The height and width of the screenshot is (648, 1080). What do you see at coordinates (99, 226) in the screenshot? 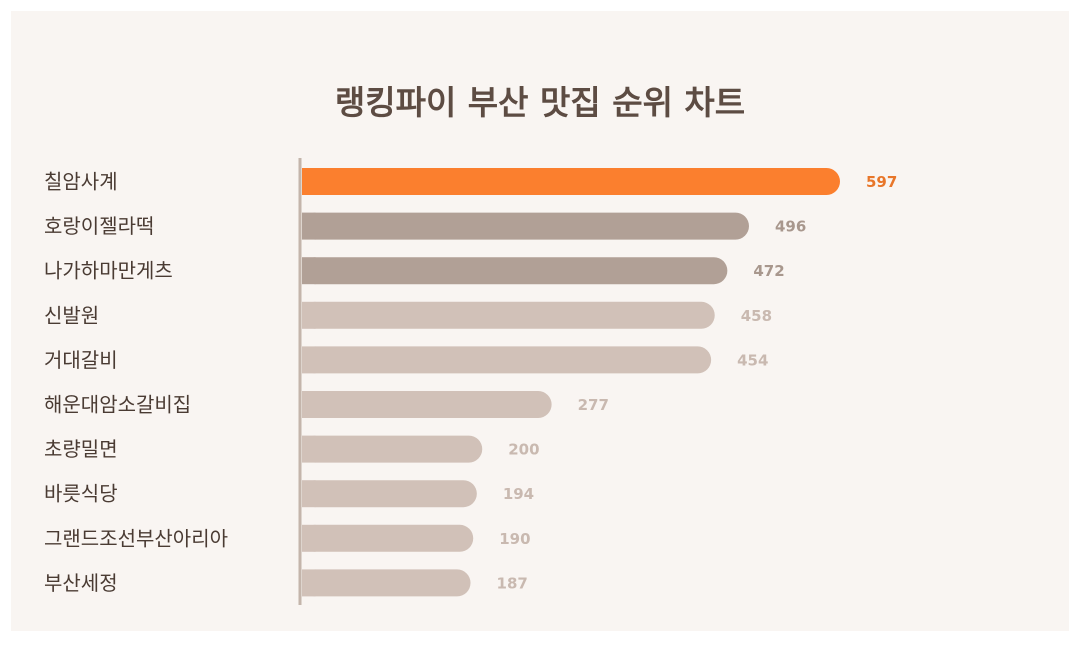
I see `category-label: 호랑이젤라떡` at bounding box center [99, 226].